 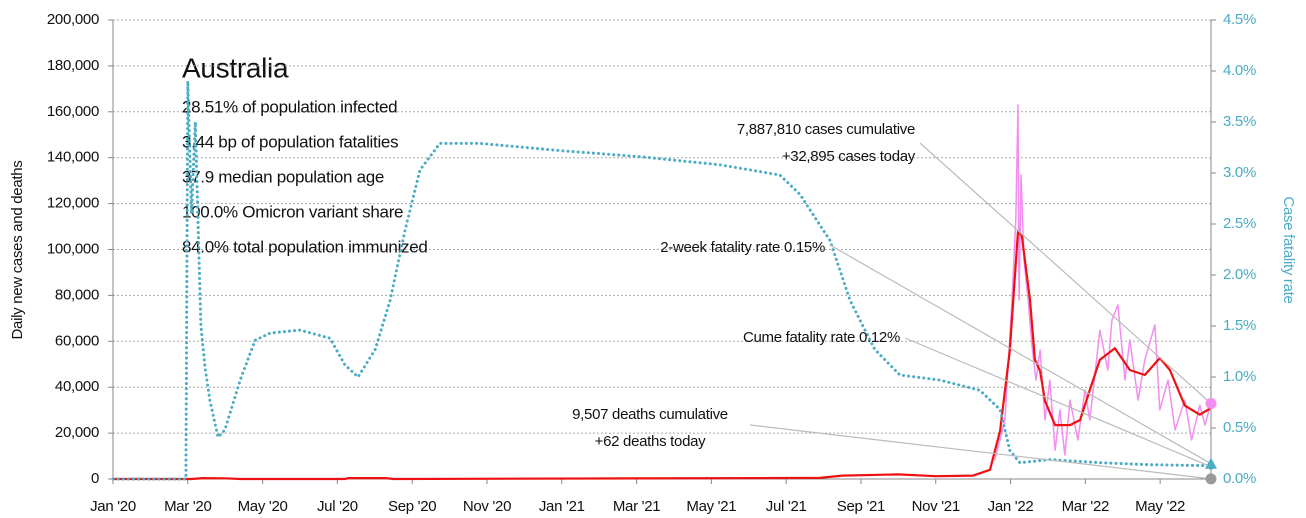 I want to click on y-tick-label: 140,000, so click(x=73, y=157).